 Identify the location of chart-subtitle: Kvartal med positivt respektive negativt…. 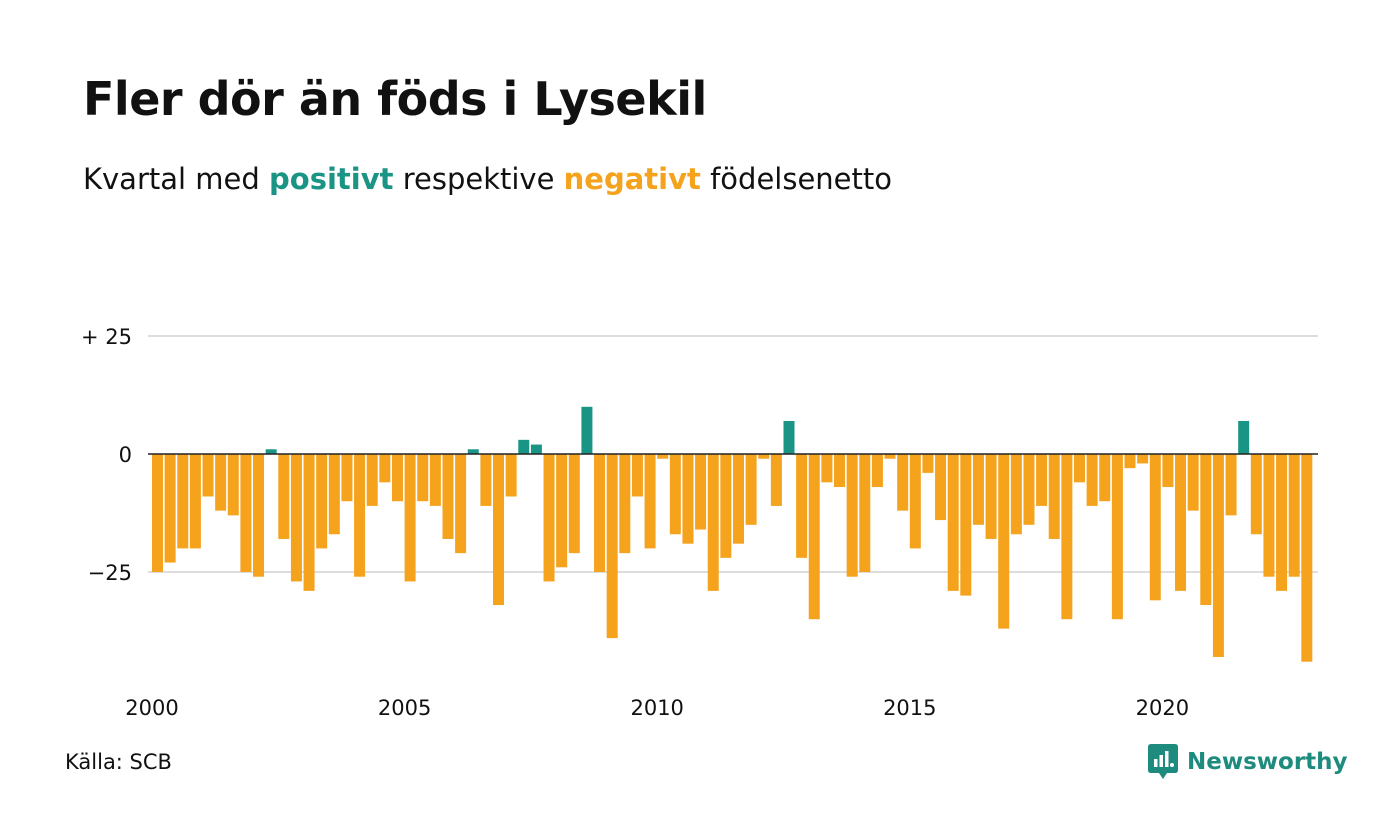
(487, 179).